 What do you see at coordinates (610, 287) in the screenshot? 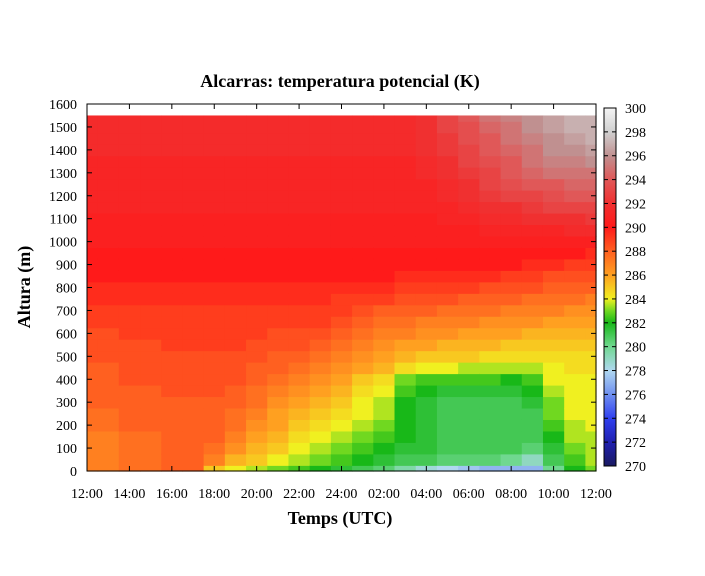
I see `colorbar` at bounding box center [610, 287].